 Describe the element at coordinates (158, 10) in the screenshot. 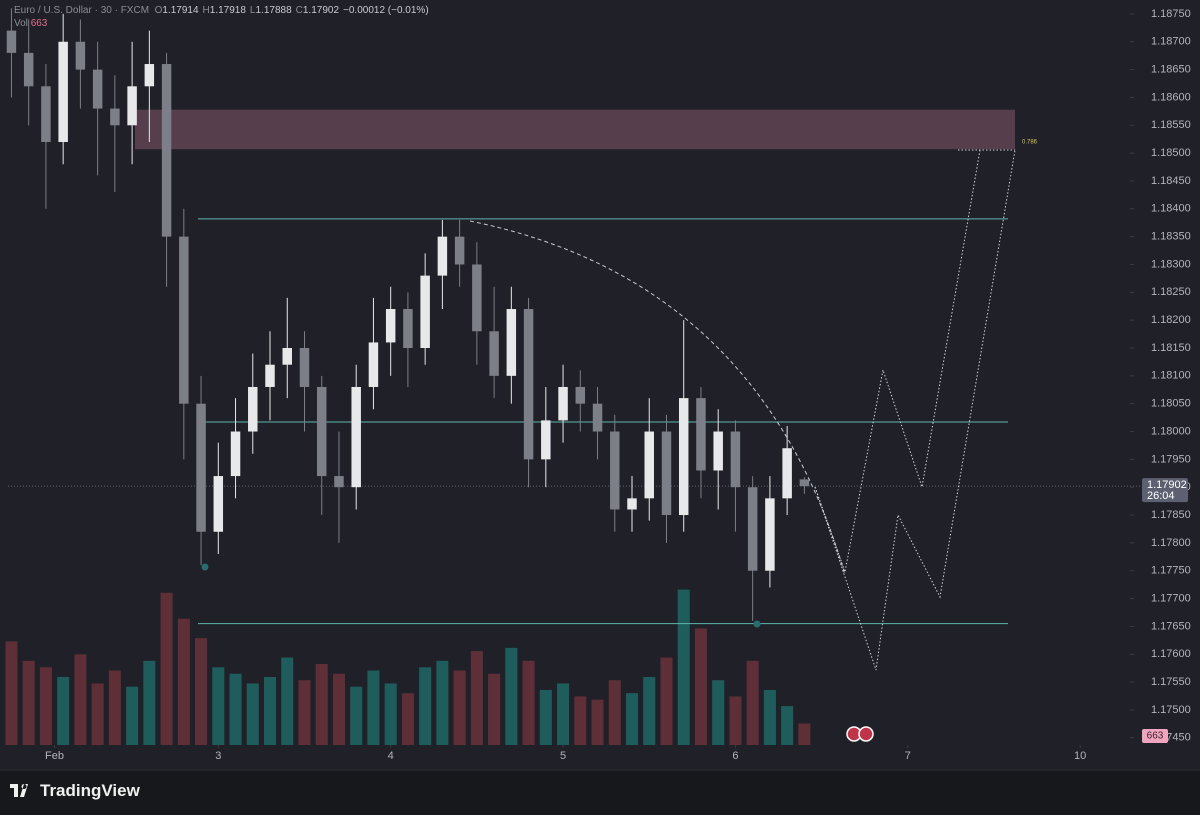

I see `ohlc-label: O` at that location.